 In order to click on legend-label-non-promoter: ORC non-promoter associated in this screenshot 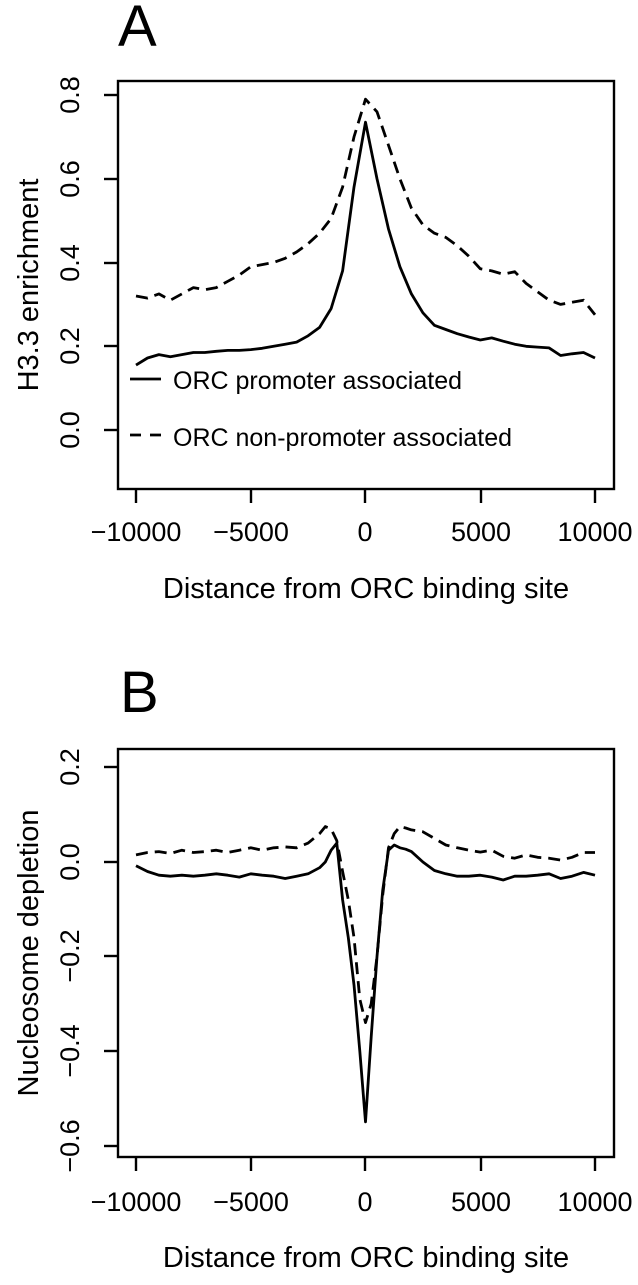, I will do `click(342, 438)`.